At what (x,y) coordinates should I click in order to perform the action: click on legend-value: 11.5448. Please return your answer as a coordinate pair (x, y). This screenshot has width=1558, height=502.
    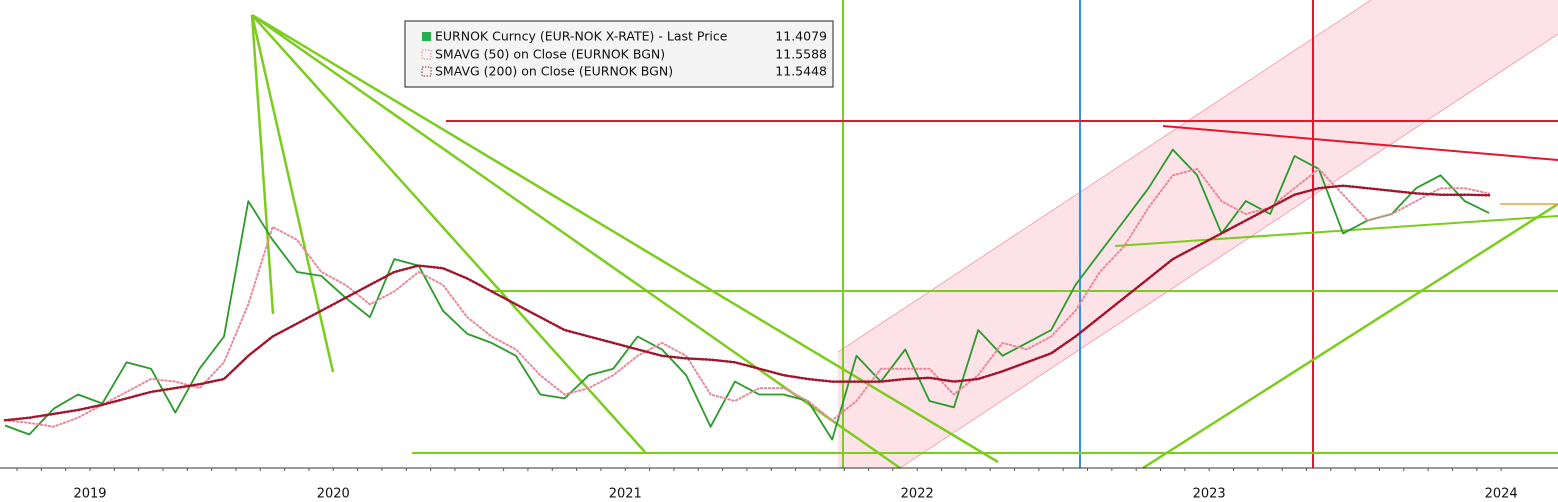
    Looking at the image, I should click on (801, 71).